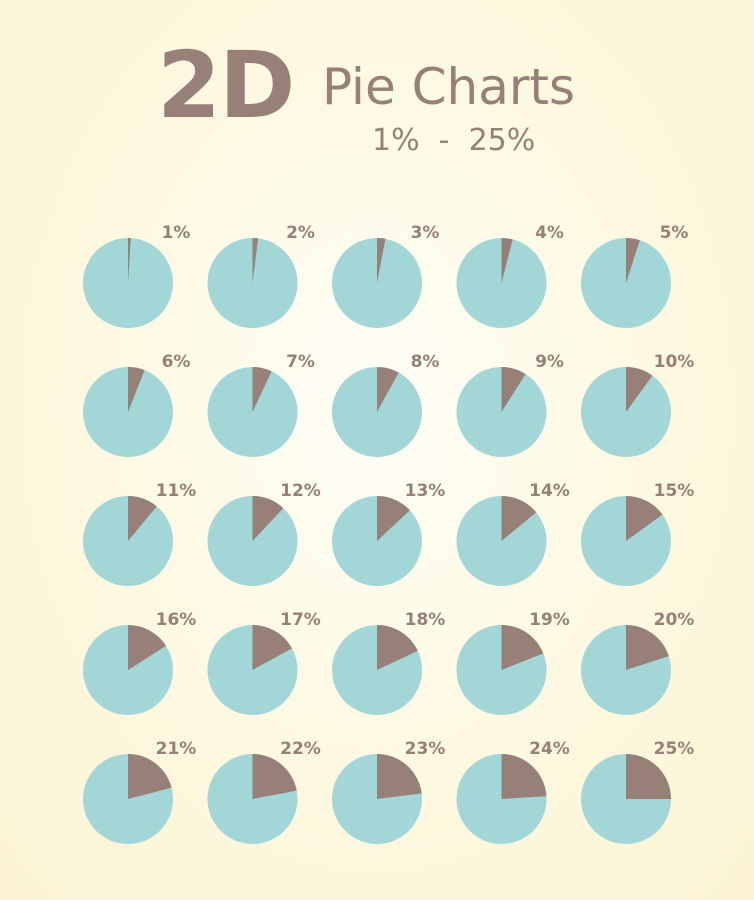 Image resolution: width=754 pixels, height=900 pixels. What do you see at coordinates (449, 87) in the screenshot?
I see `page-title: Pie Charts` at bounding box center [449, 87].